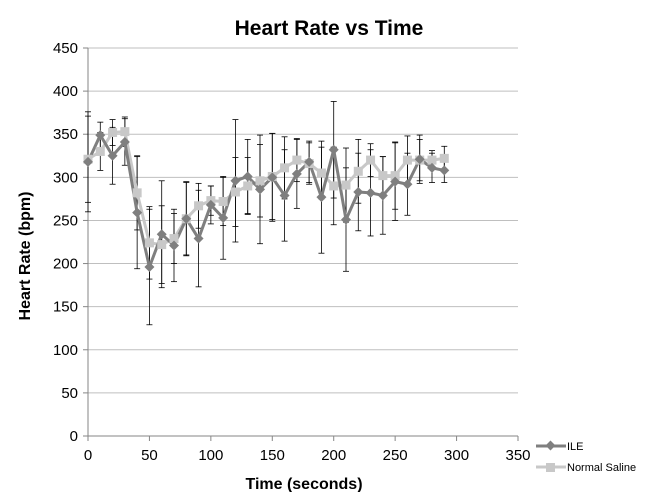 Image resolution: width=657 pixels, height=492 pixels. What do you see at coordinates (550, 445) in the screenshot?
I see `legend-marker-ile` at bounding box center [550, 445].